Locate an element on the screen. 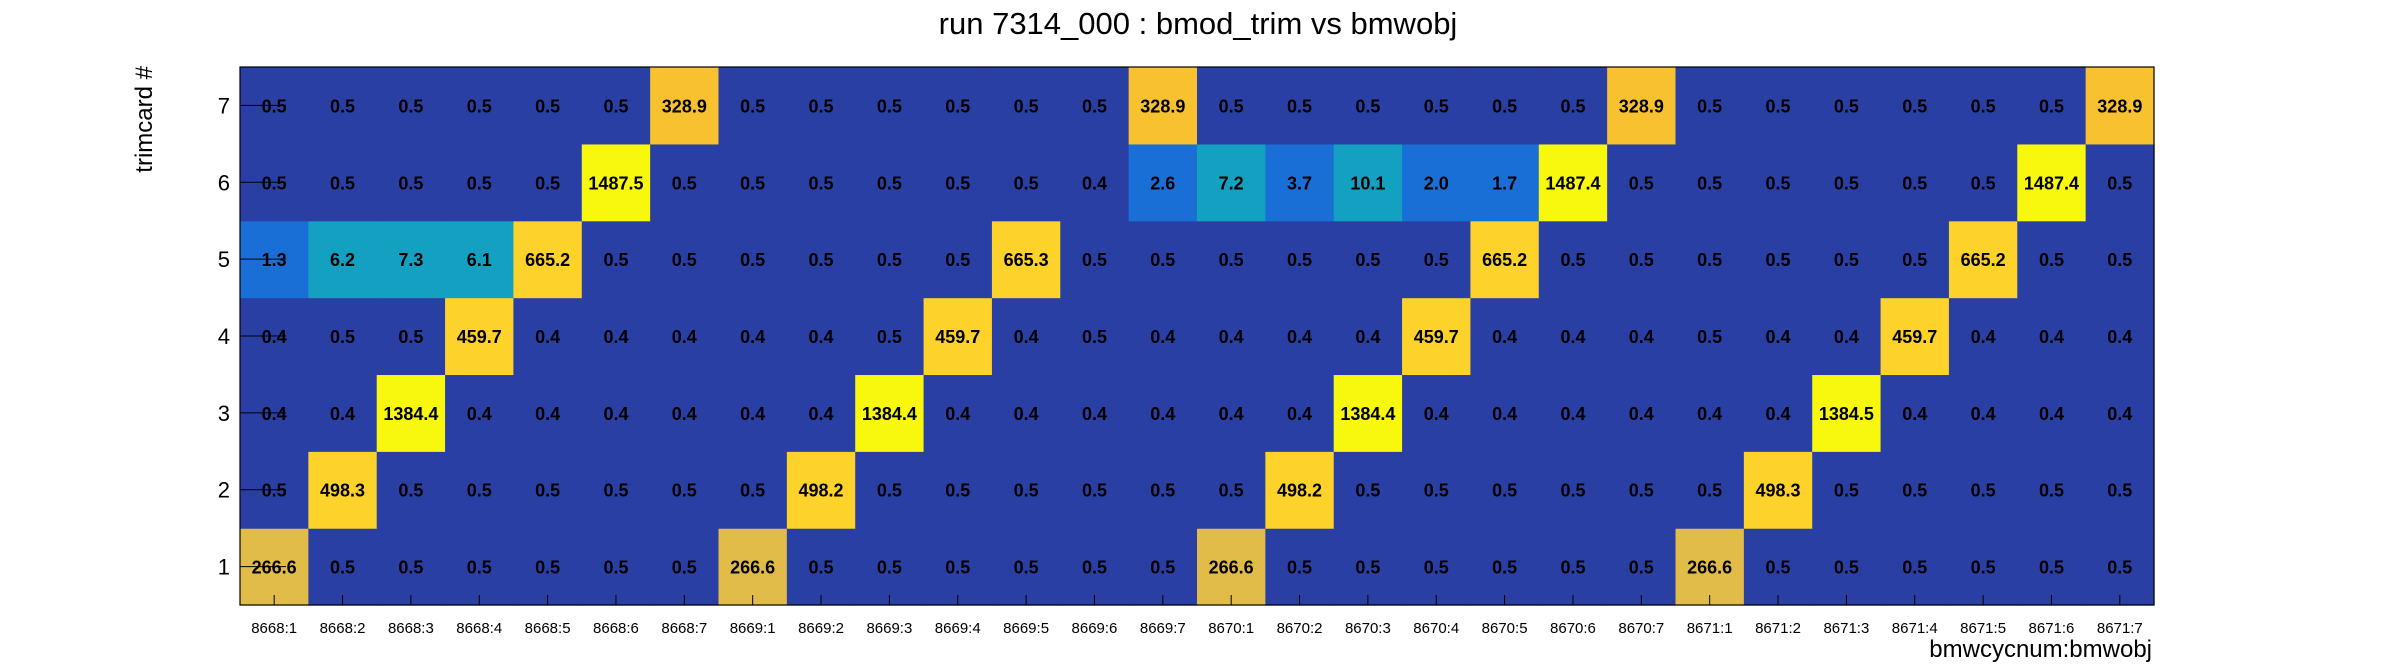  cell-value-label: 7.3 is located at coordinates (410, 260).